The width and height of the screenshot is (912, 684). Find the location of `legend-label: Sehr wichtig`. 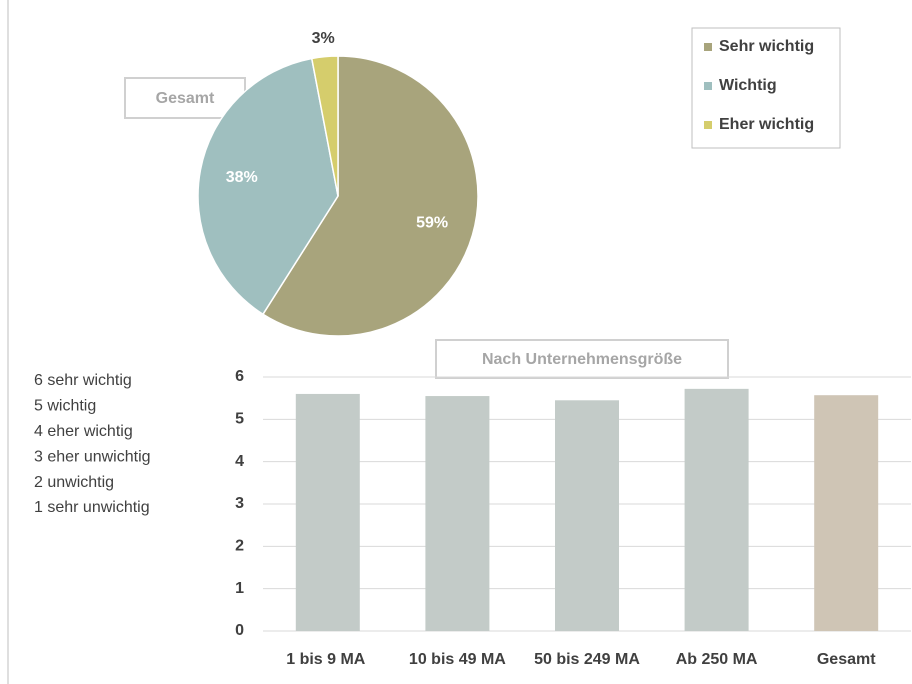

legend-label: Sehr wichtig is located at coordinates (766, 46).